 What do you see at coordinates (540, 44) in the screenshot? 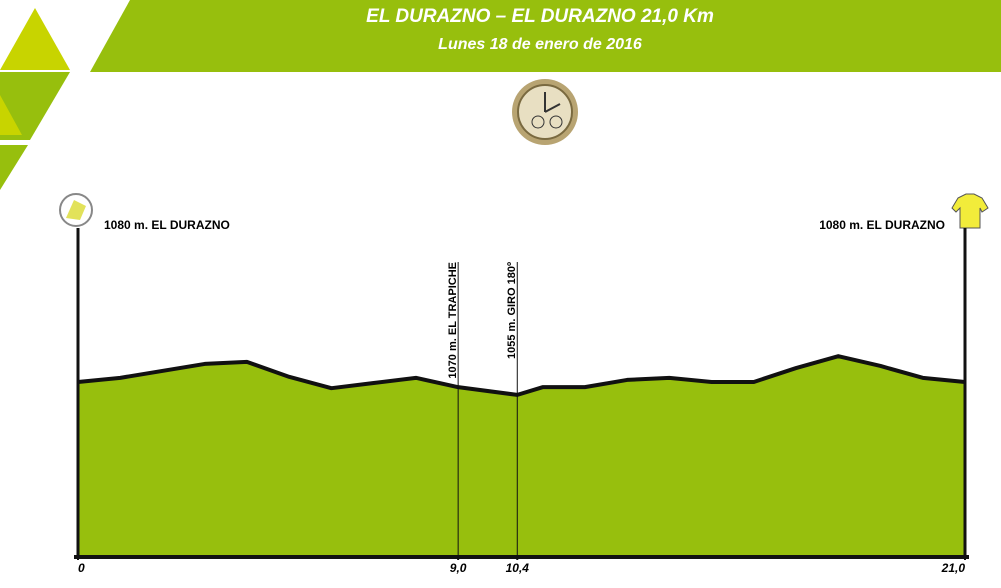
I see `chart-subtitle: Lunes 18 de enero de 2016` at bounding box center [540, 44].